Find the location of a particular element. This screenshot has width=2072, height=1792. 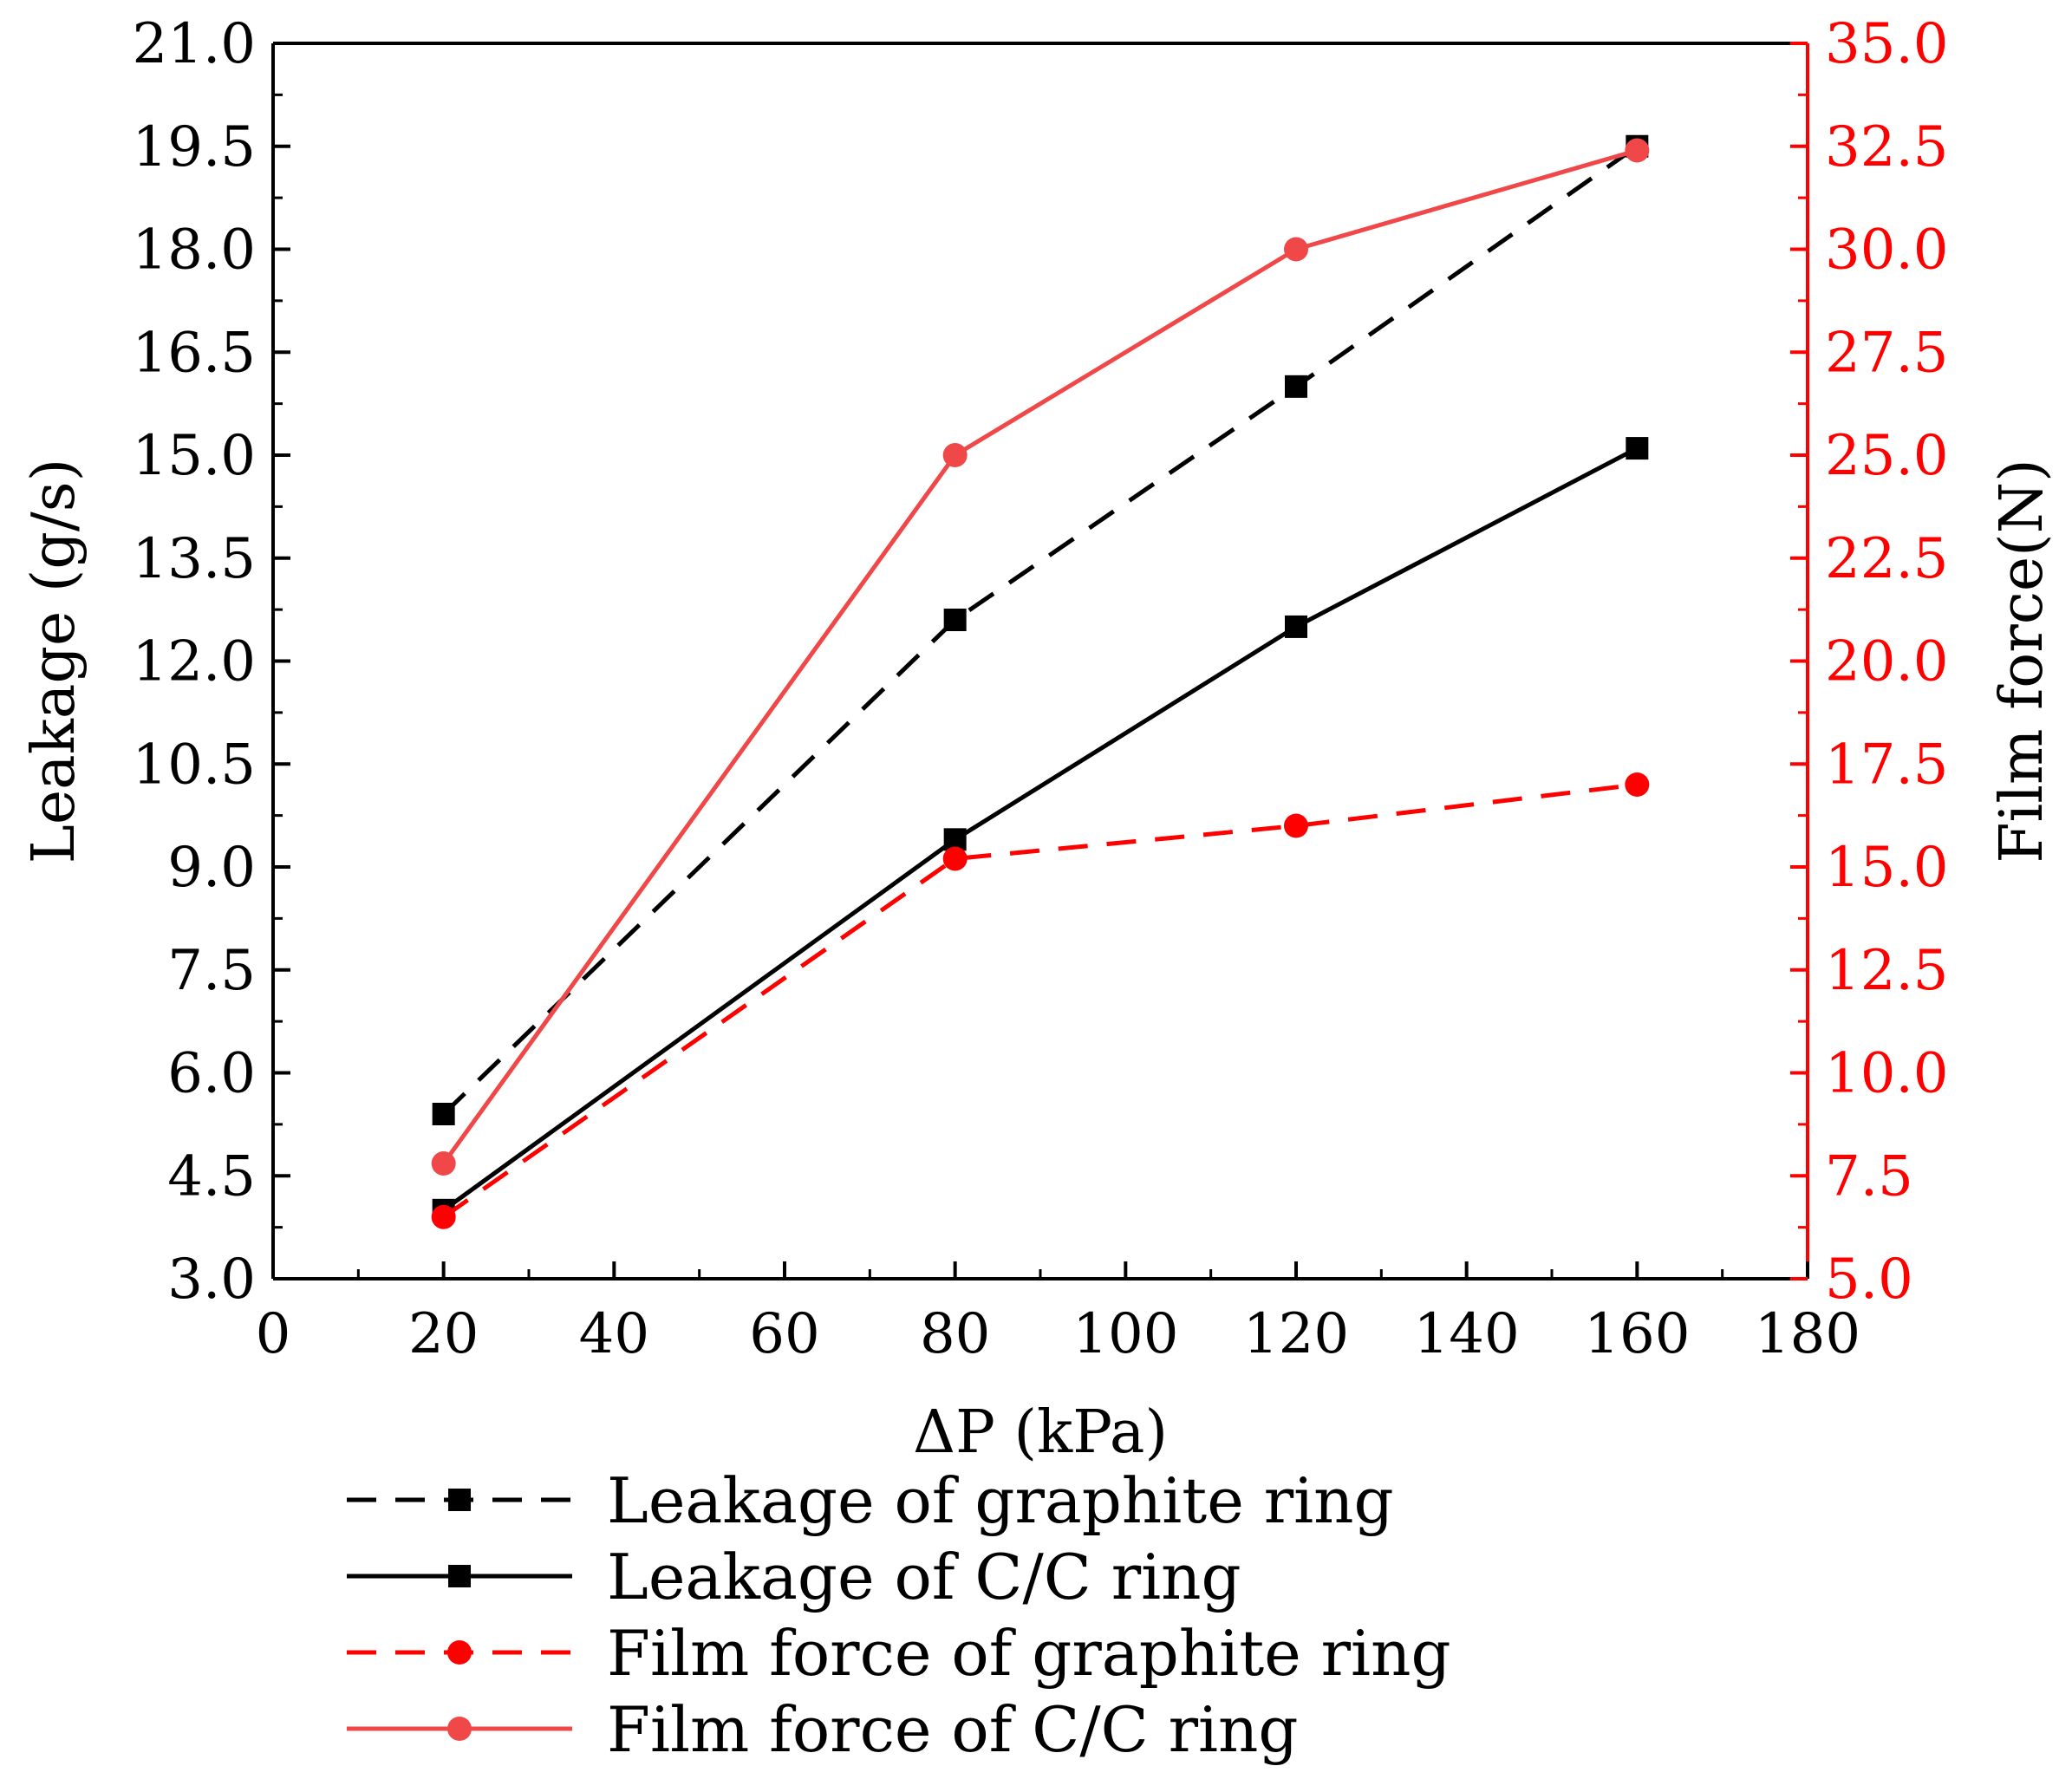

y-left-tick-label: 7.5 is located at coordinates (211, 971).